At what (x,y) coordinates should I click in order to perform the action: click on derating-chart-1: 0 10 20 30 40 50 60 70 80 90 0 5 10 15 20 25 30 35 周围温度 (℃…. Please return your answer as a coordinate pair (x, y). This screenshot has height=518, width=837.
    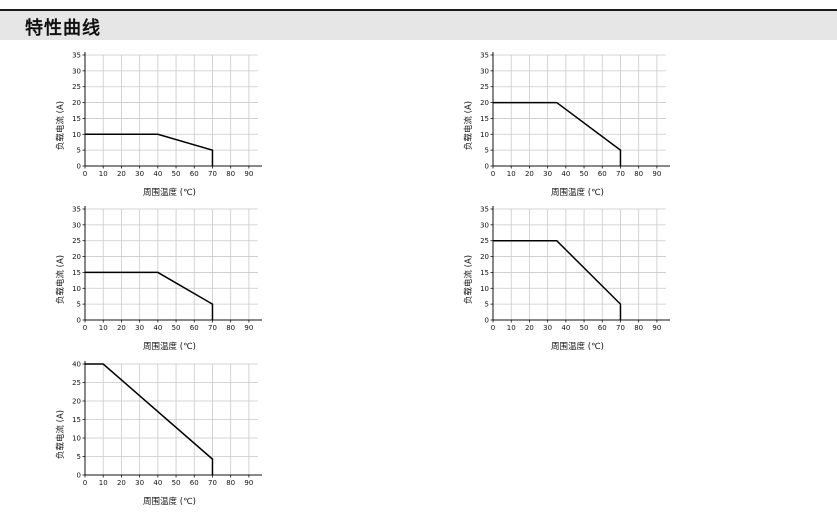
    Looking at the image, I should click on (158, 125).